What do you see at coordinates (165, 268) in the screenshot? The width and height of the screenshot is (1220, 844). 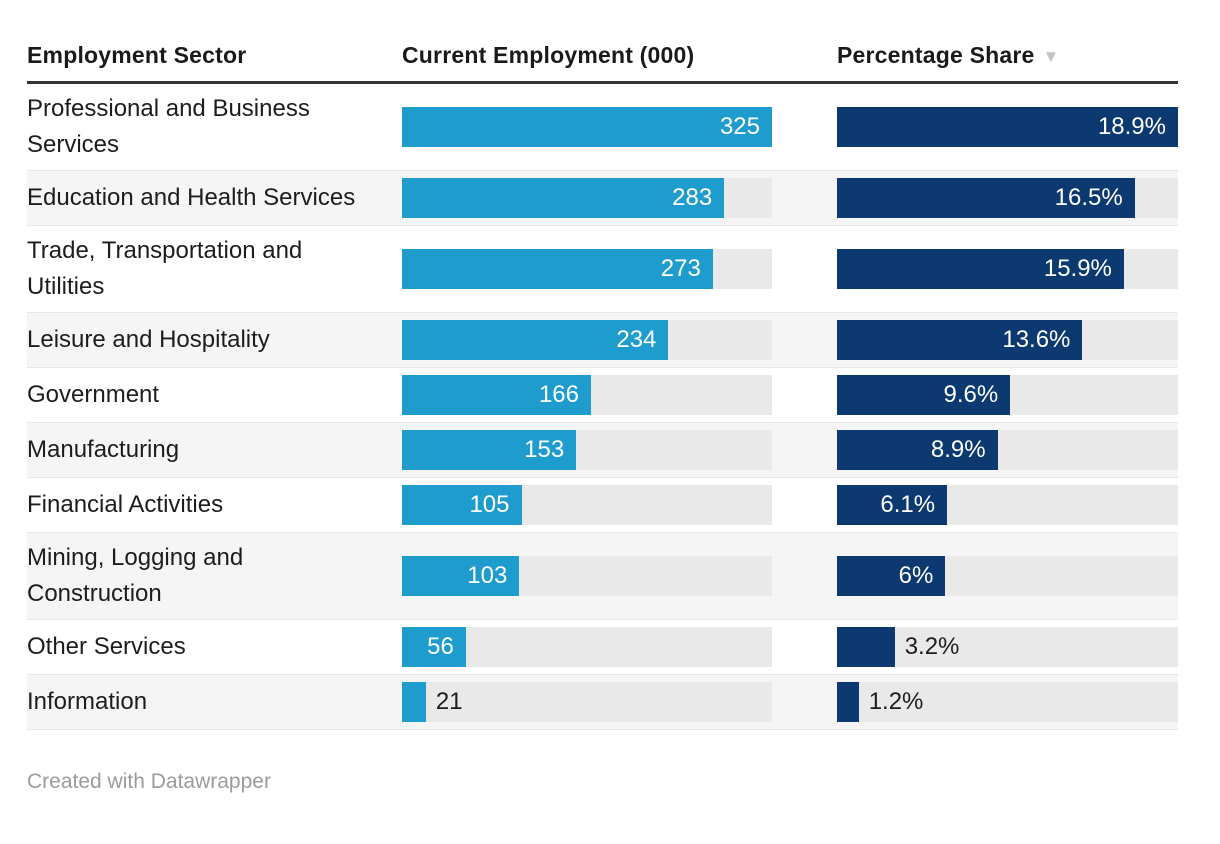 I see `sector-label: Trade, Transportation and Utilities` at bounding box center [165, 268].